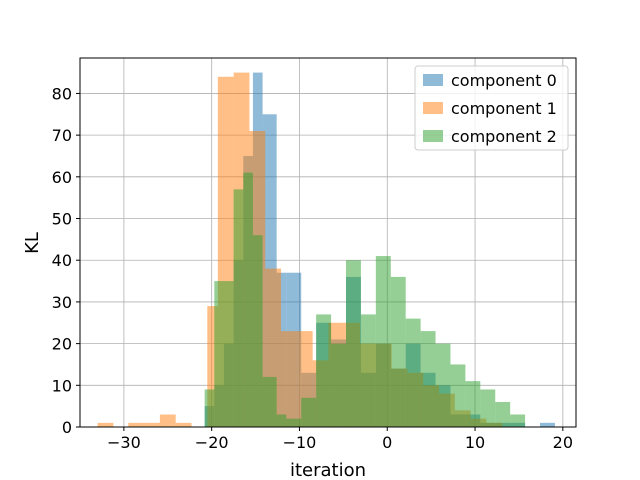 The width and height of the screenshot is (640, 480). What do you see at coordinates (62, 385) in the screenshot?
I see `y-tick-label: 10` at bounding box center [62, 385].